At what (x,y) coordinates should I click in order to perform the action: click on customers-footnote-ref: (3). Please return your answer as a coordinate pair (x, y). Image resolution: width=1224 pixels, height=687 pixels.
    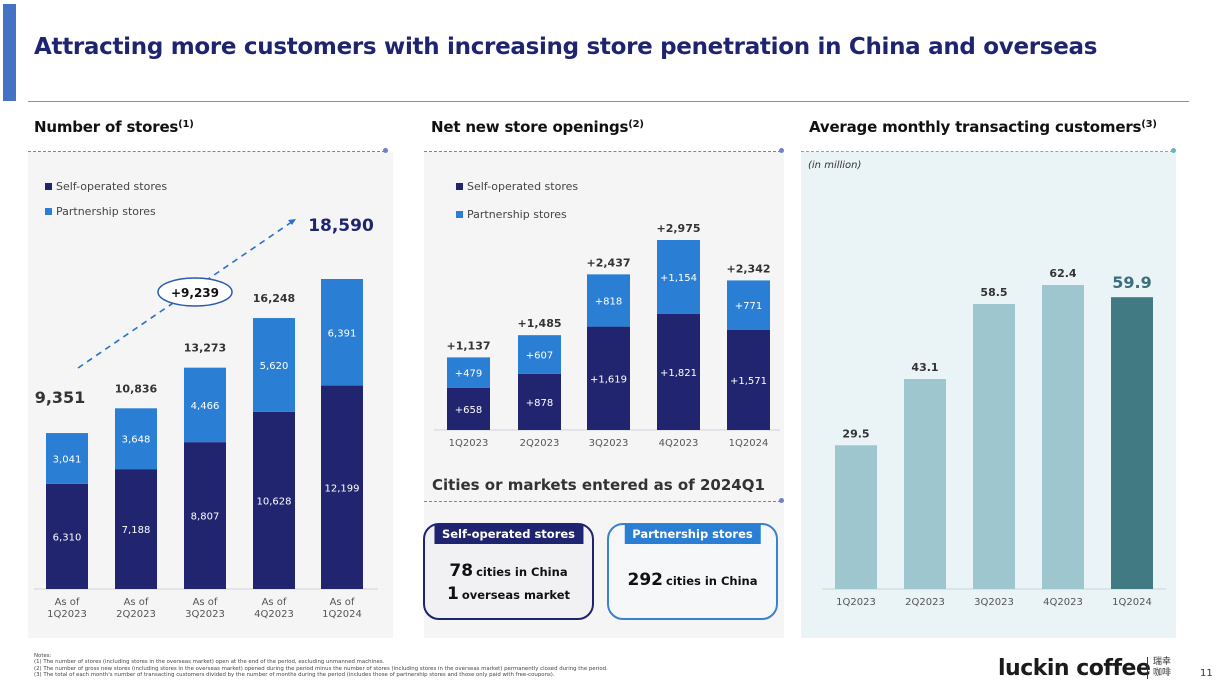
    Looking at the image, I should click on (1149, 124).